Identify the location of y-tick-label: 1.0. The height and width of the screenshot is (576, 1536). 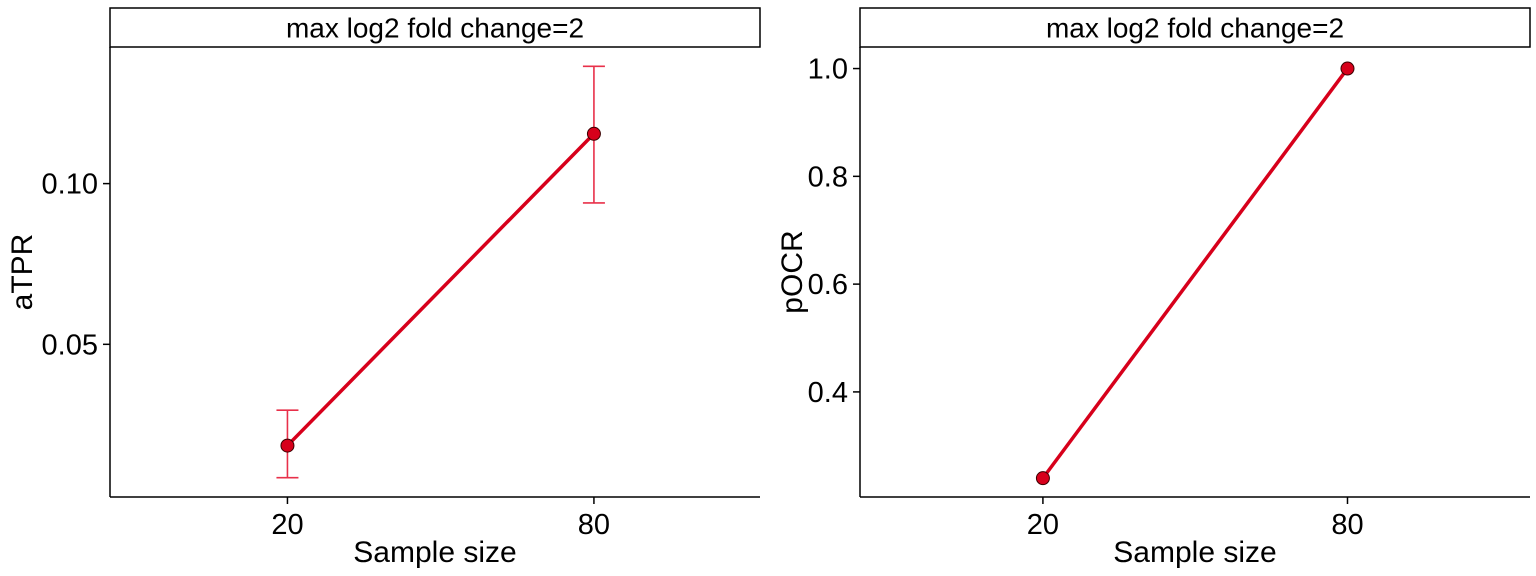
(828, 70).